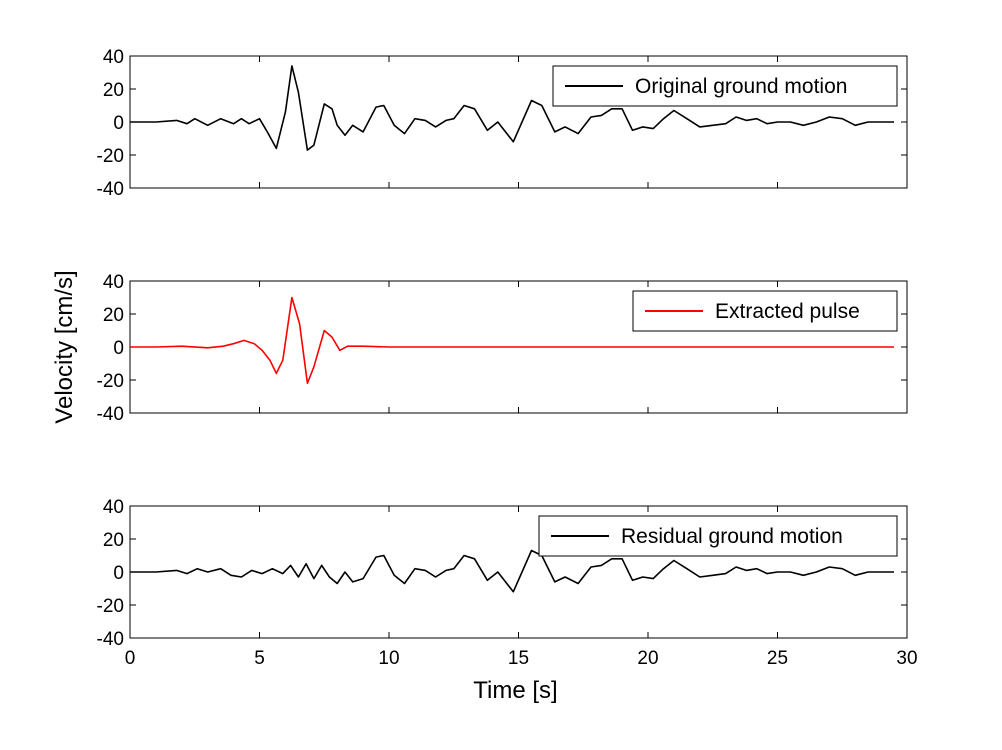 Image resolution: width=1002 pixels, height=750 pixels. I want to click on legend: Original ground motion, so click(725, 86).